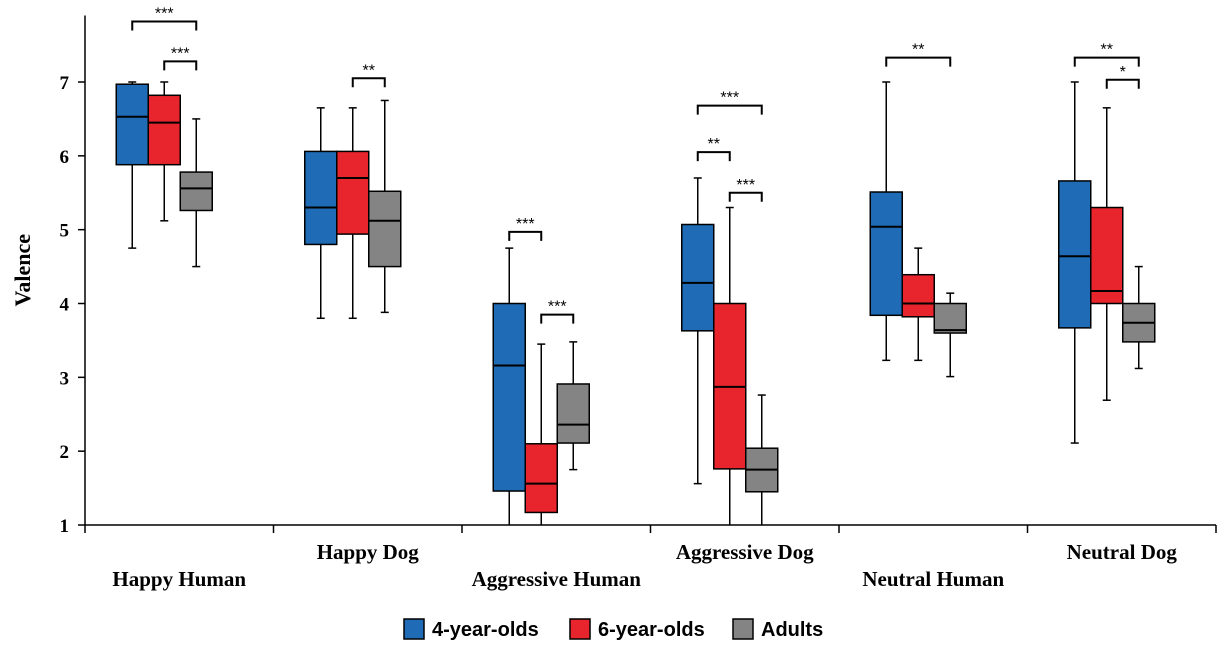 The height and width of the screenshot is (653, 1221). I want to click on x-category-label: Neutral Human, so click(933, 579).